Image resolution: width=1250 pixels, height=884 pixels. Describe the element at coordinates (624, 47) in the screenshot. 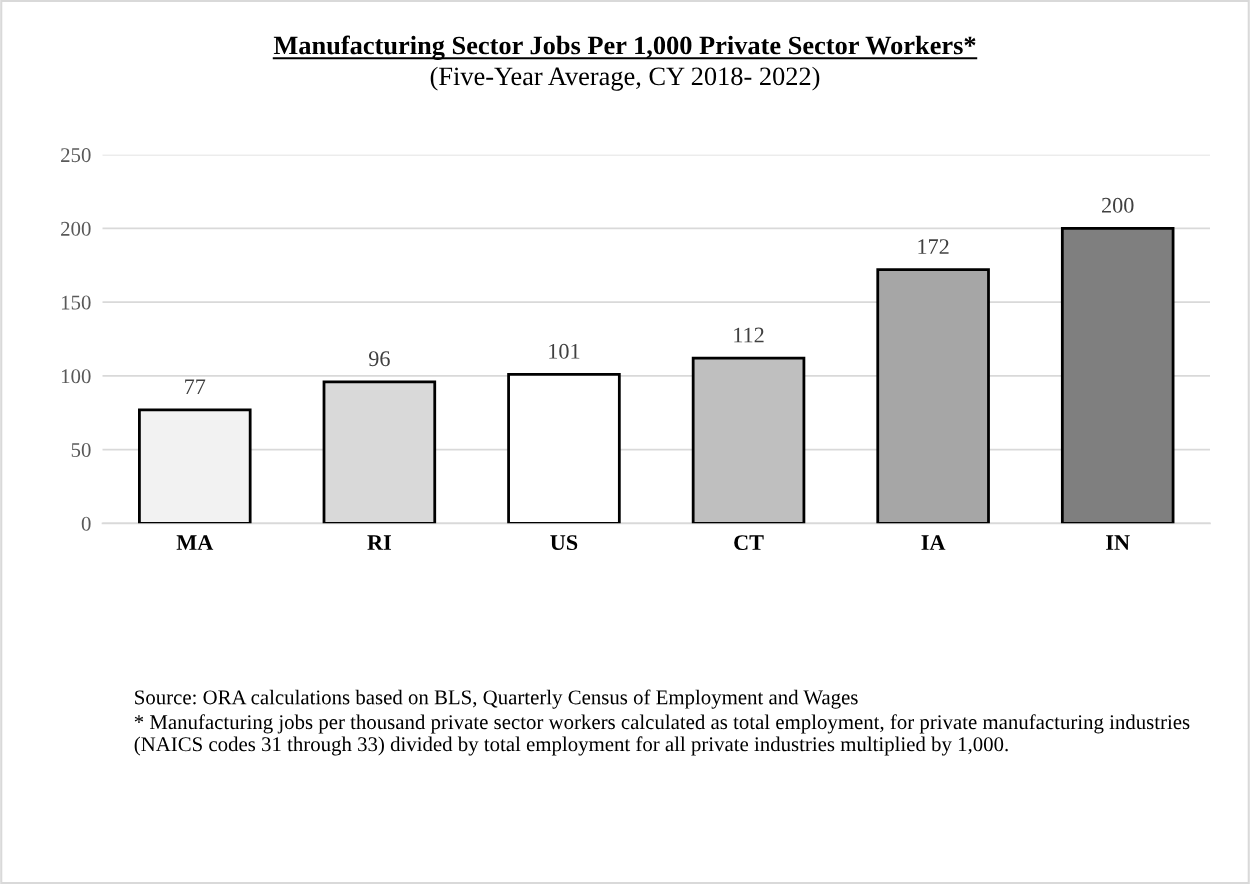

I see `chart-title: Manufacturing Sector Jobs Per 1,000 Private Sector Workers*` at that location.